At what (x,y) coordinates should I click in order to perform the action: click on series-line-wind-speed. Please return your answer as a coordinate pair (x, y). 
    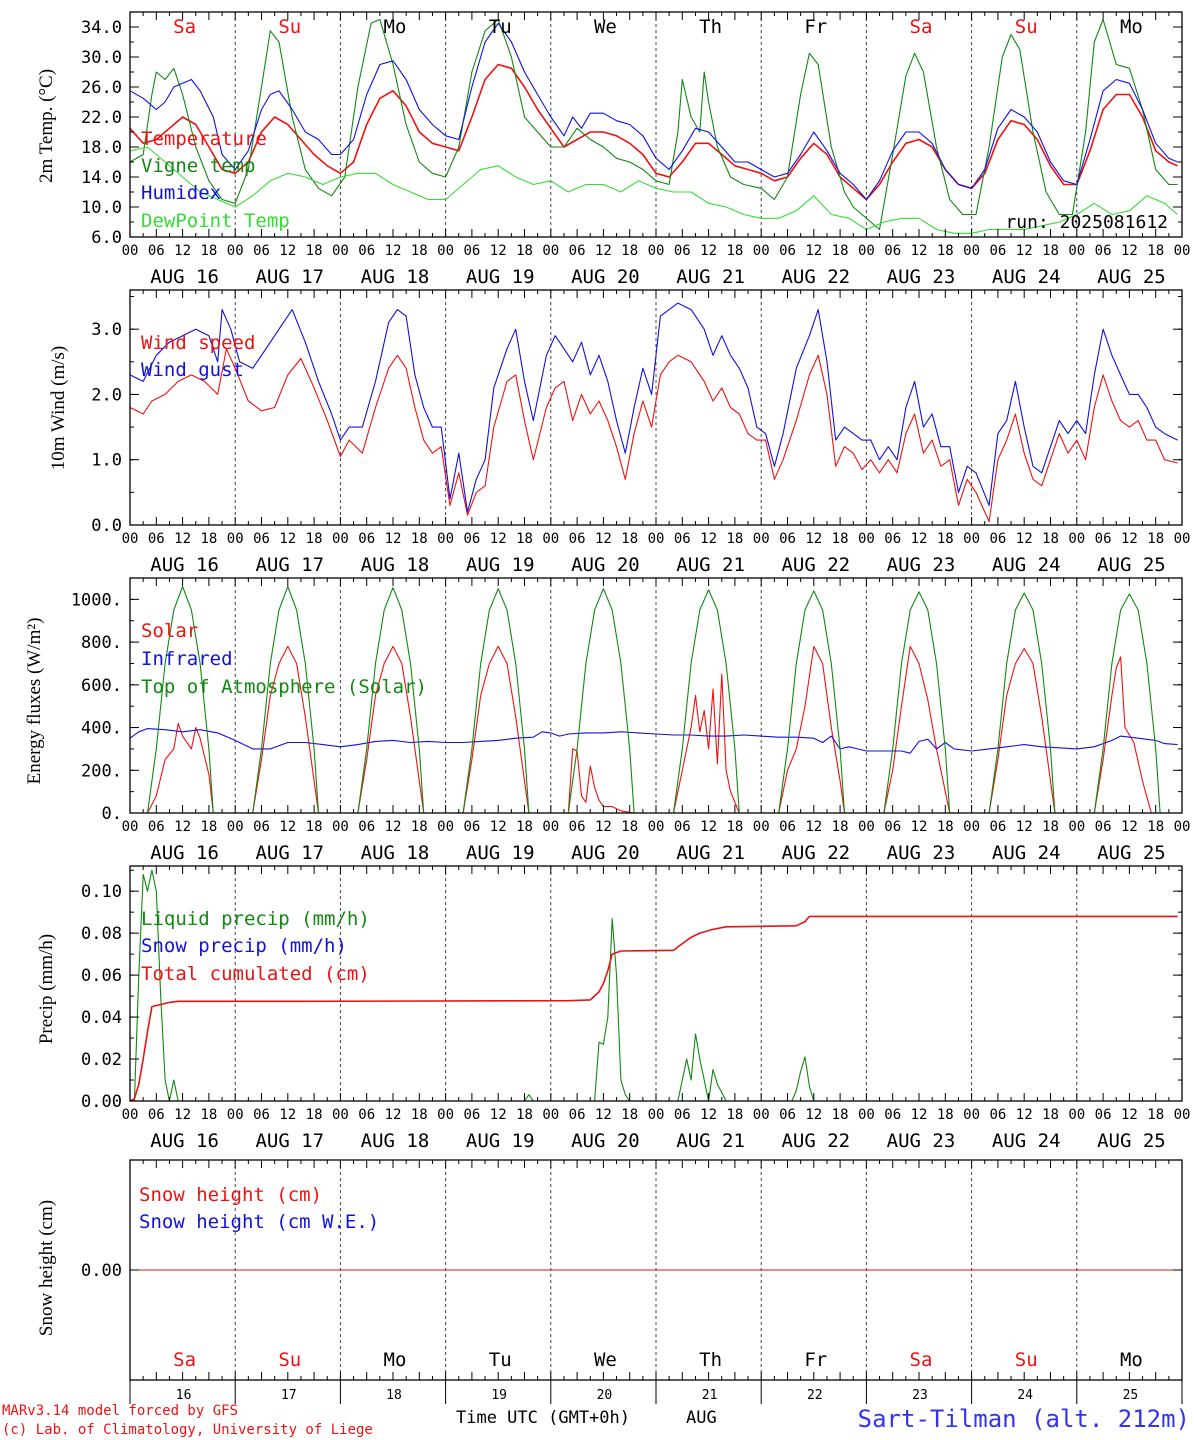
    Looking at the image, I should click on (653, 435).